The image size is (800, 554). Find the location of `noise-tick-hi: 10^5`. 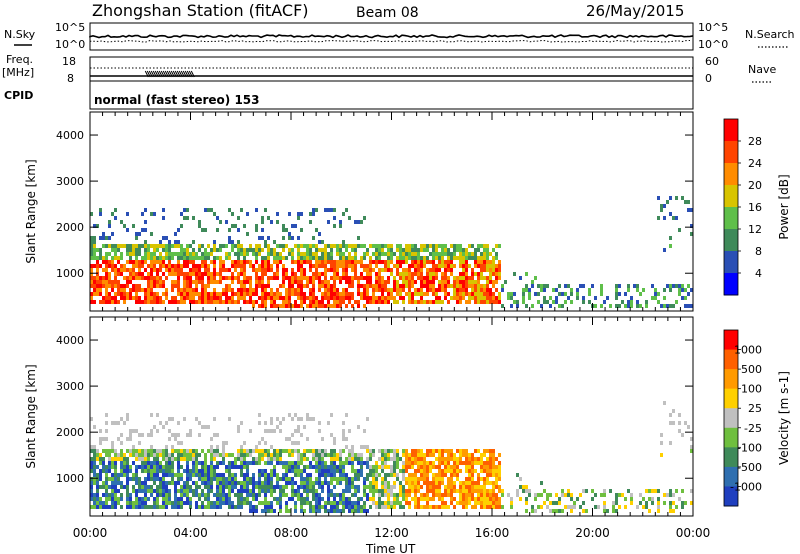

noise-tick-hi: 10^5 is located at coordinates (70, 27).